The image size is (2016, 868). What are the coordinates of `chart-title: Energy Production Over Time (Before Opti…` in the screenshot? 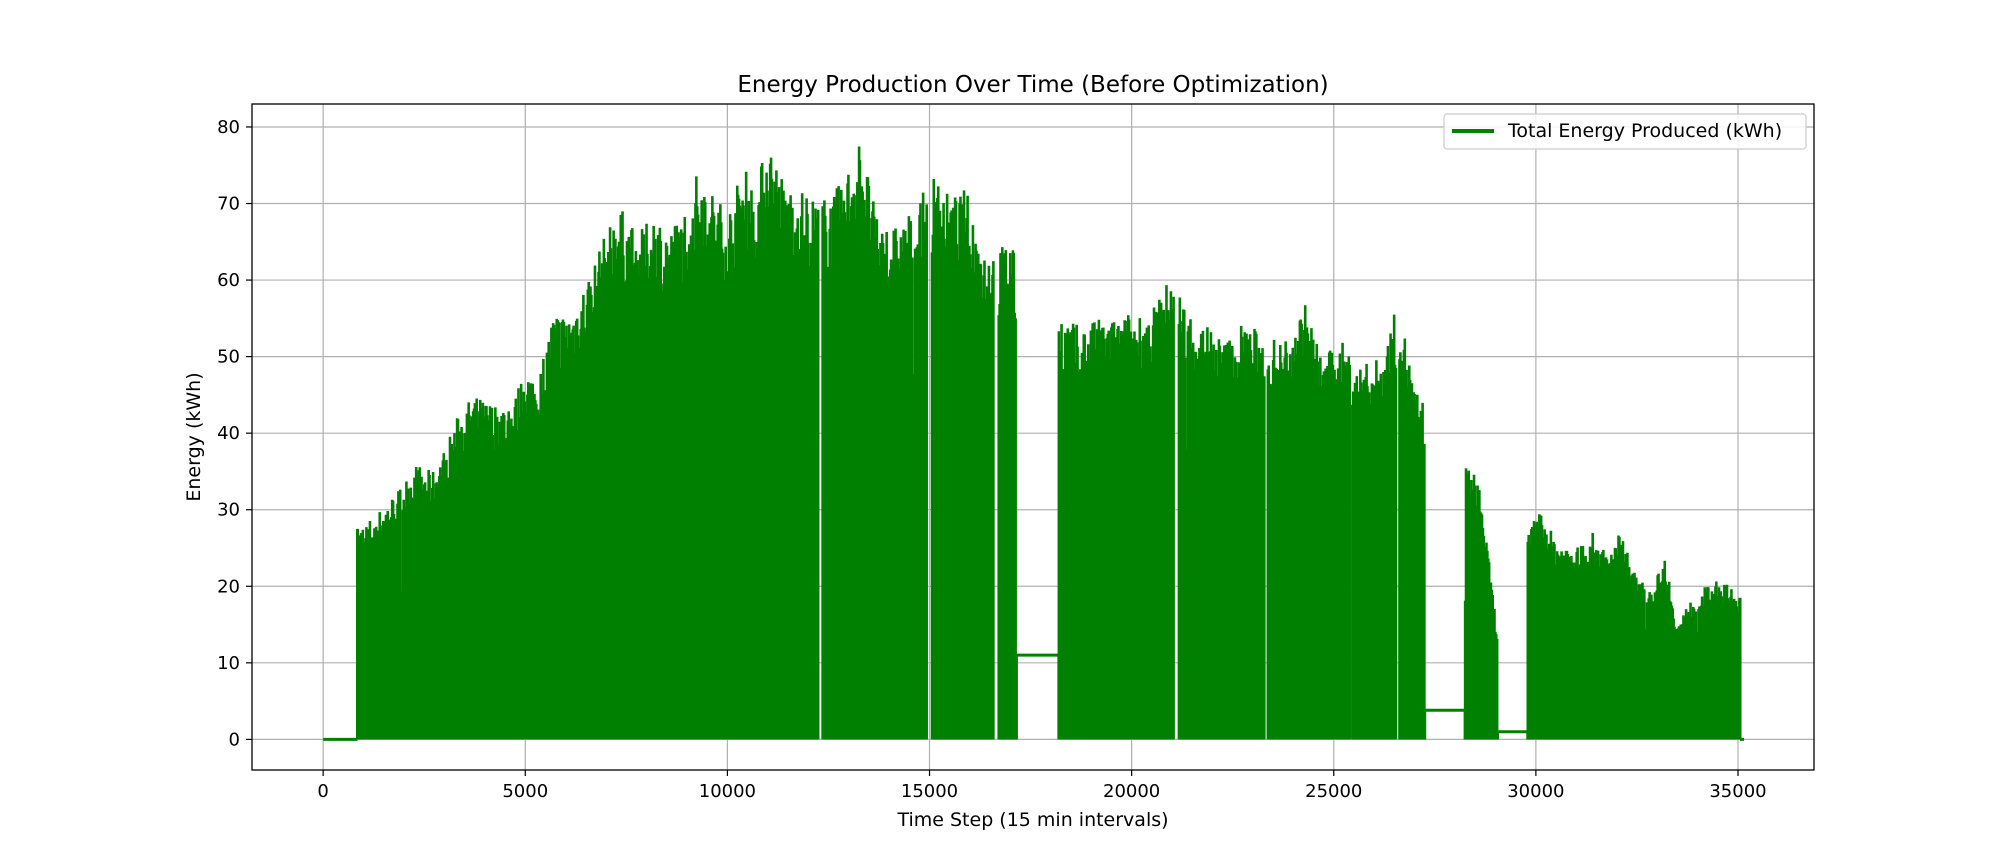 It's located at (1032, 85).